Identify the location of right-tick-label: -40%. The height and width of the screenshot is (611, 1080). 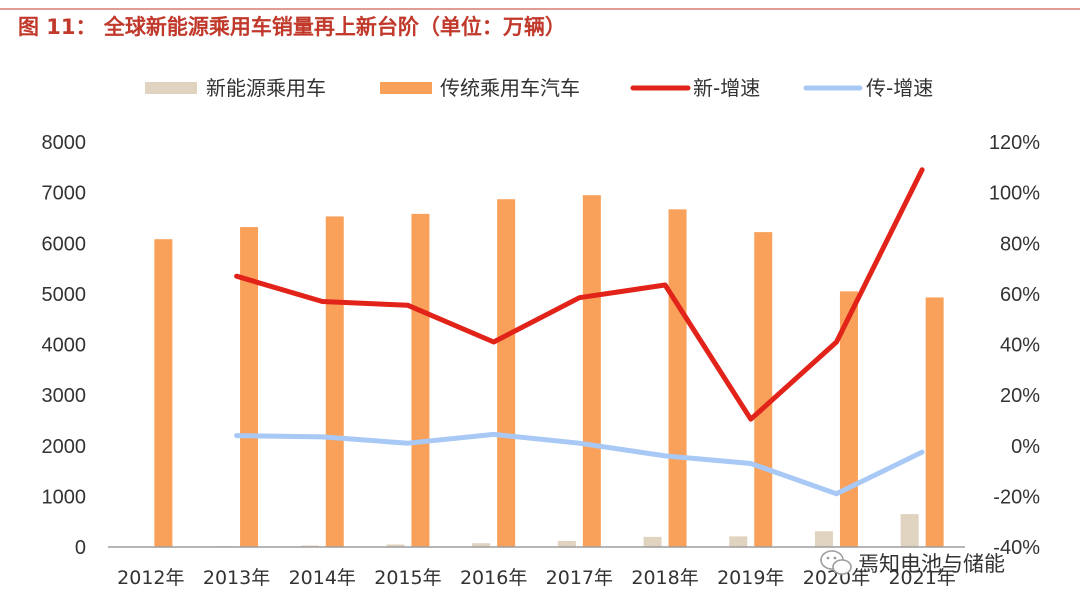
(1016, 548).